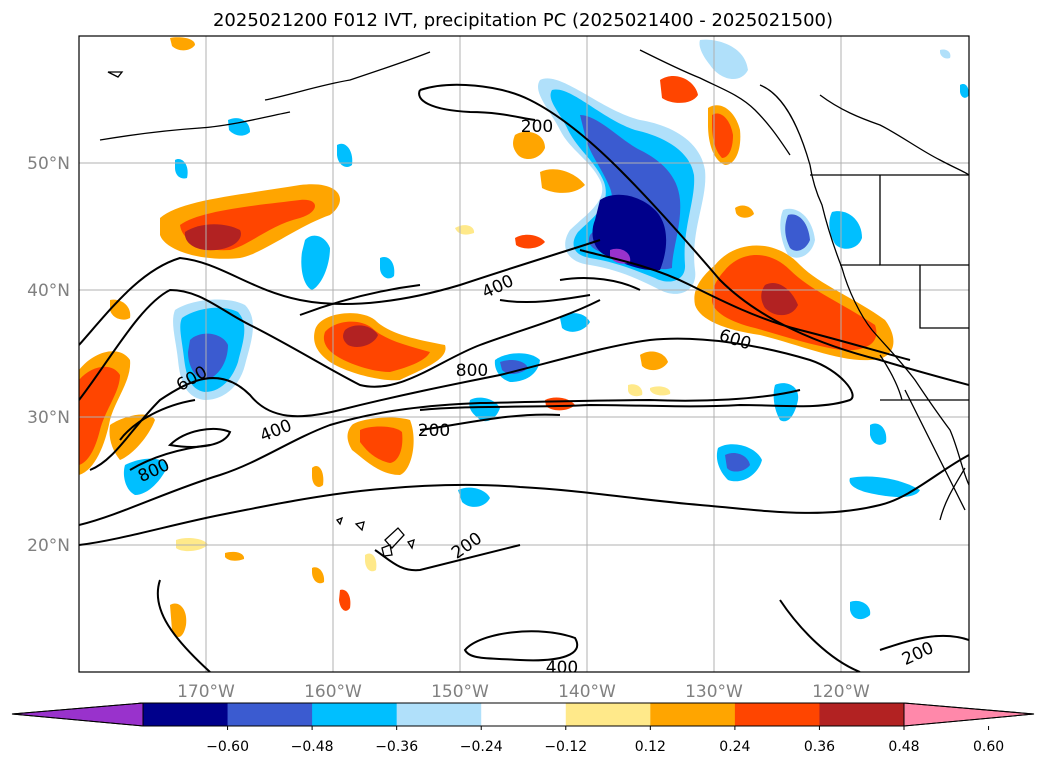 This screenshot has height=765, width=1047. What do you see at coordinates (587, 692) in the screenshot?
I see `lon-tick-label: 140°W` at bounding box center [587, 692].